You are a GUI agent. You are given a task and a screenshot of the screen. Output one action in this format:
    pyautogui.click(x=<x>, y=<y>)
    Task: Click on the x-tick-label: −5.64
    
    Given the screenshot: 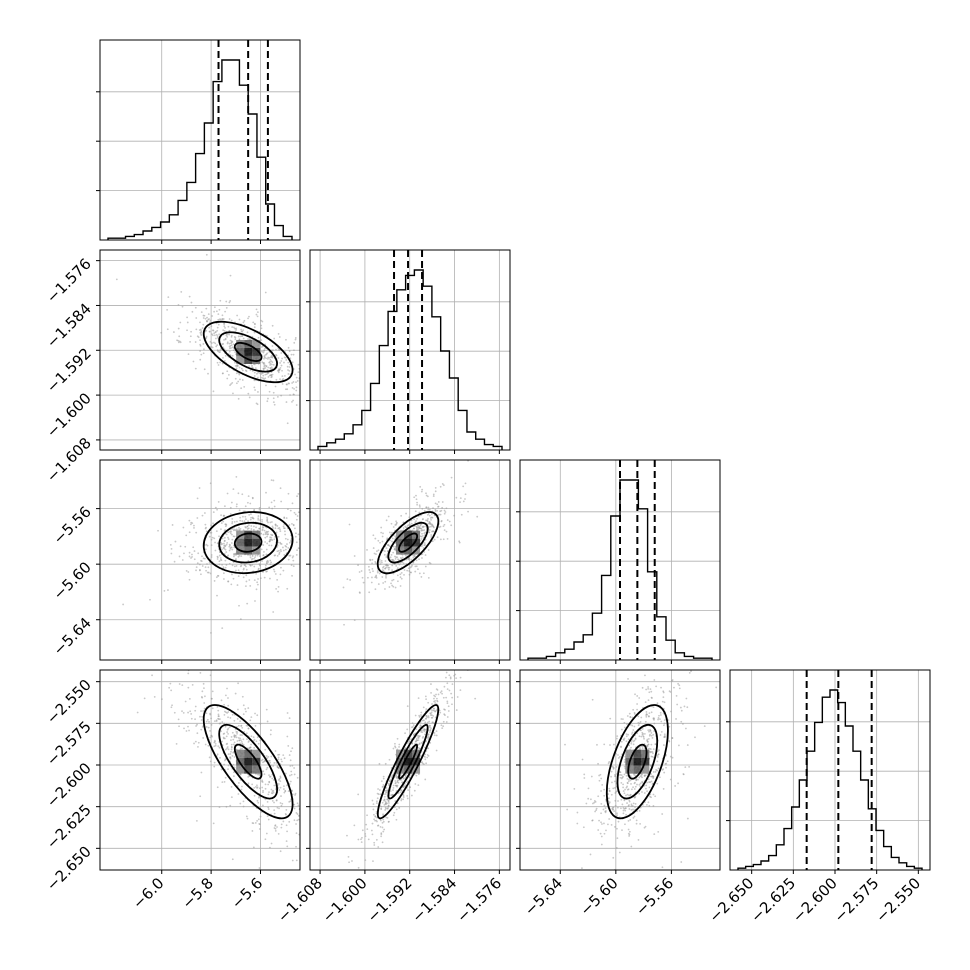 What is the action you would take?
    pyautogui.click(x=543, y=896)
    